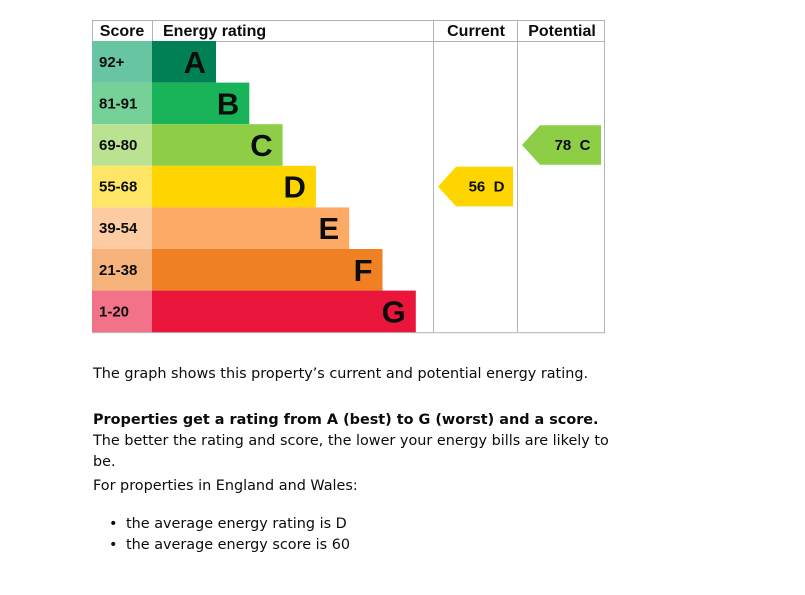 The width and height of the screenshot is (805, 595). What do you see at coordinates (234, 186) in the screenshot?
I see `band-bar-d` at bounding box center [234, 186].